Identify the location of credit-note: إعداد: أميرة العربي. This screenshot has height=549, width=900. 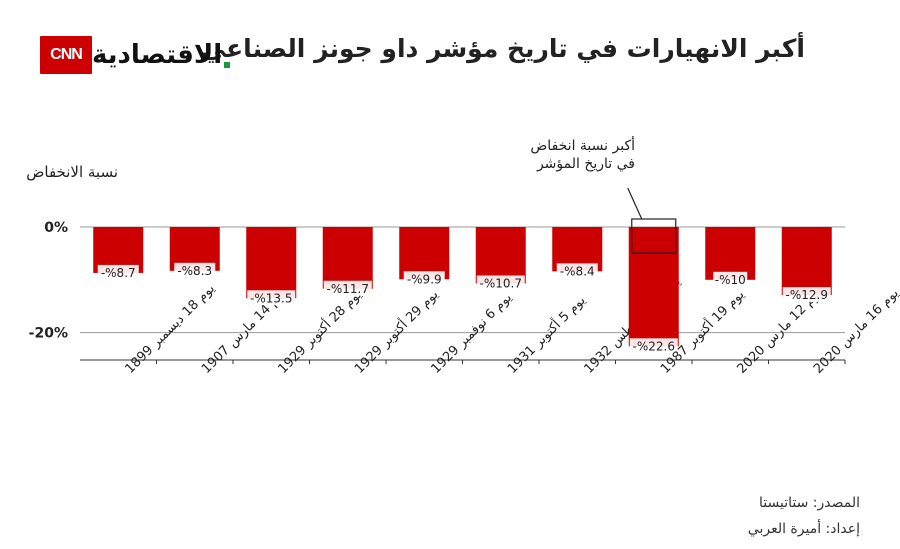
(803, 529).